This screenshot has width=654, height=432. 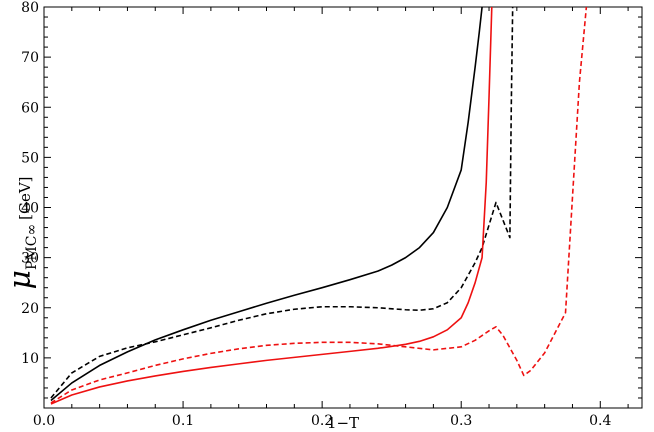 I want to click on y-tick-label: 80, so click(x=30, y=8).